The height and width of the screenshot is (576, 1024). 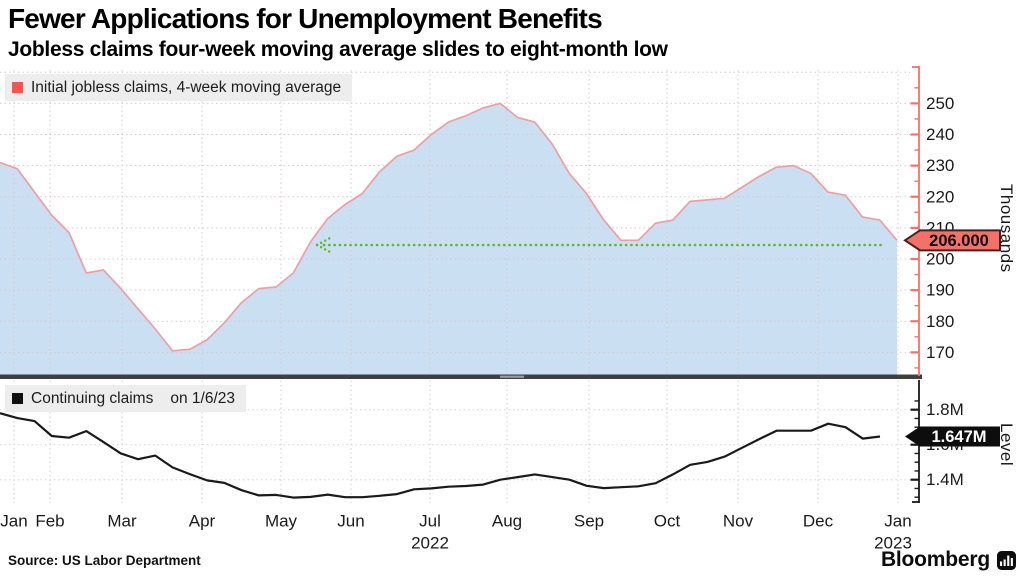 I want to click on month-label: Mar, so click(x=122, y=521).